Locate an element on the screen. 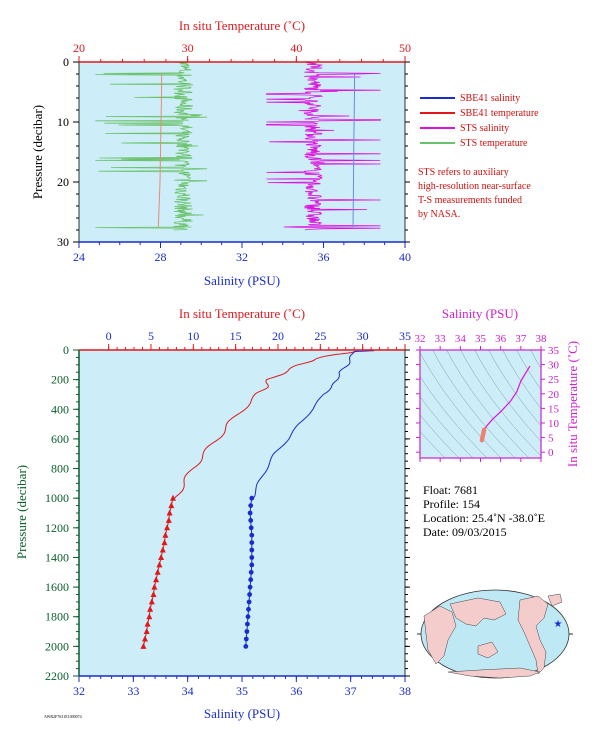  legend-label-sts-temperature: STS temperature is located at coordinates (494, 143).